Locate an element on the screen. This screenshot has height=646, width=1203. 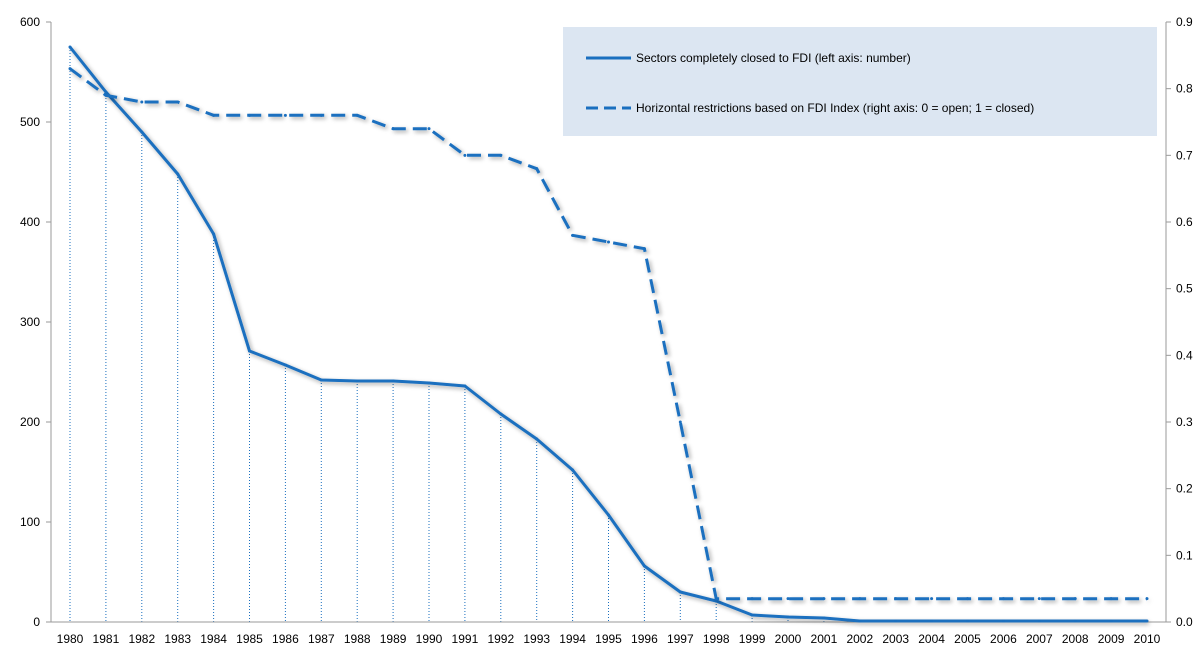
x-axis-tick-label: 1993 is located at coordinates (536, 639).